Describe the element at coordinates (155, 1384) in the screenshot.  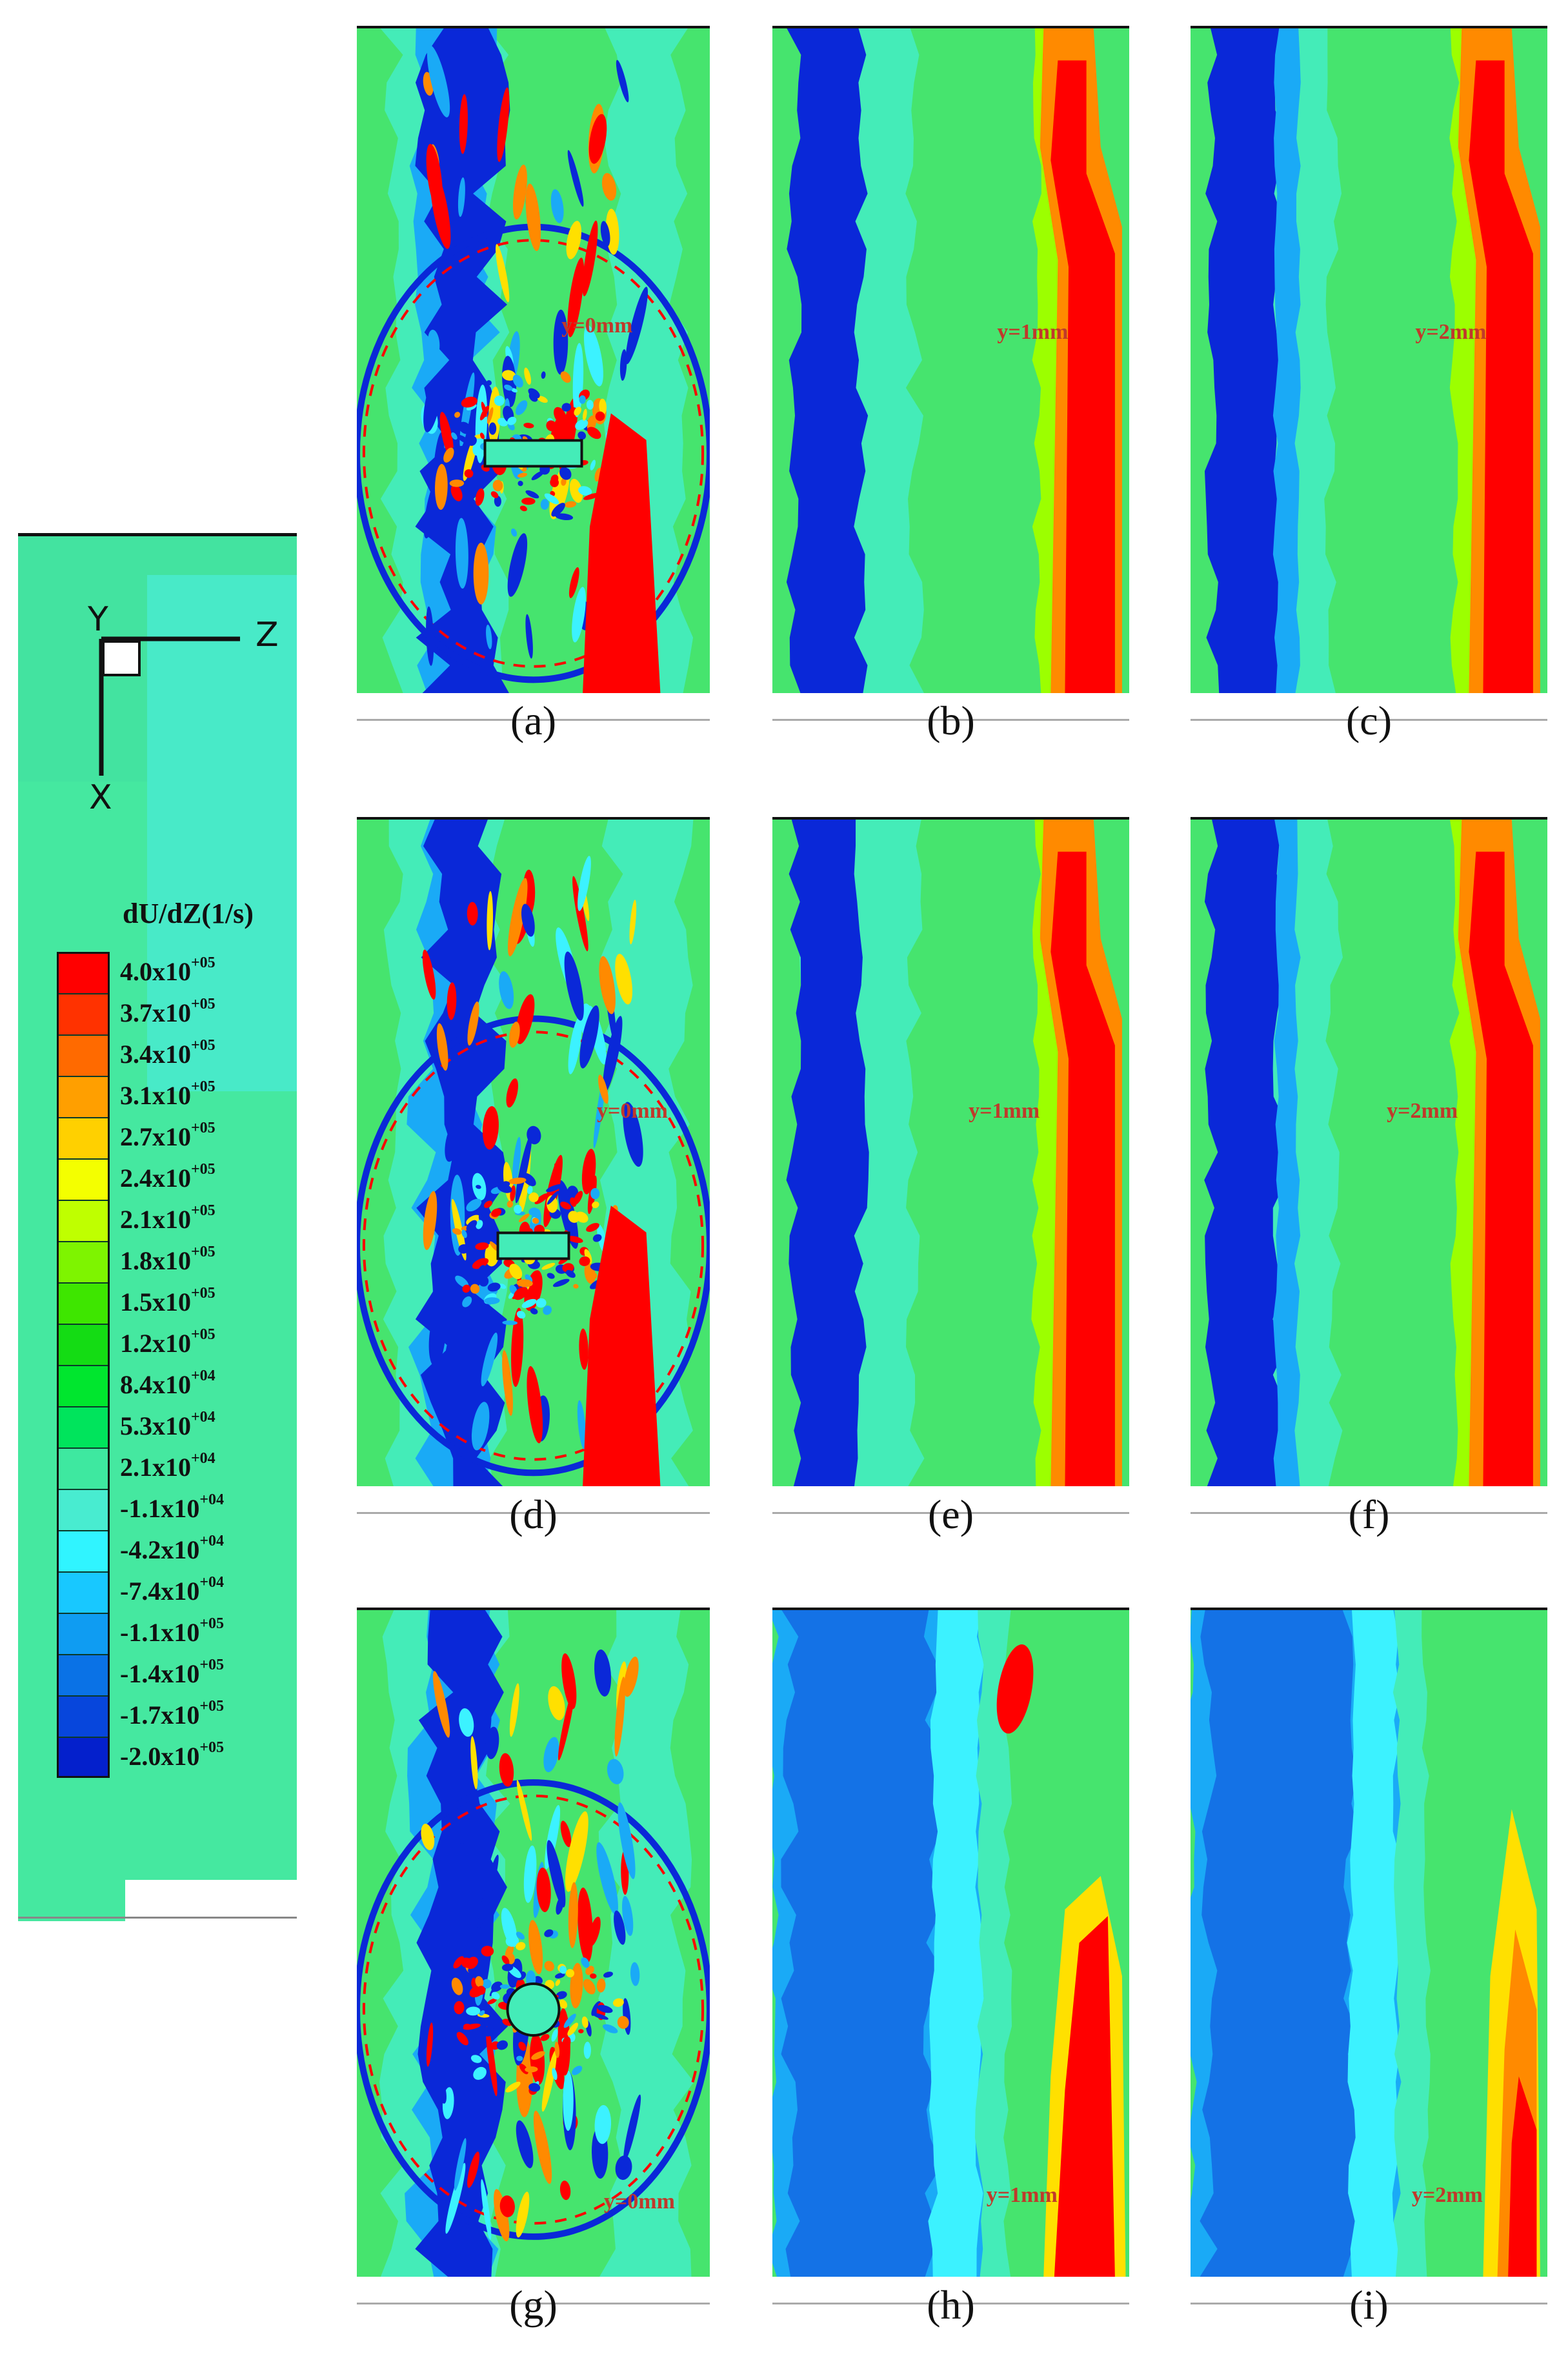
I see `legend-label-value: 8.4x10` at that location.